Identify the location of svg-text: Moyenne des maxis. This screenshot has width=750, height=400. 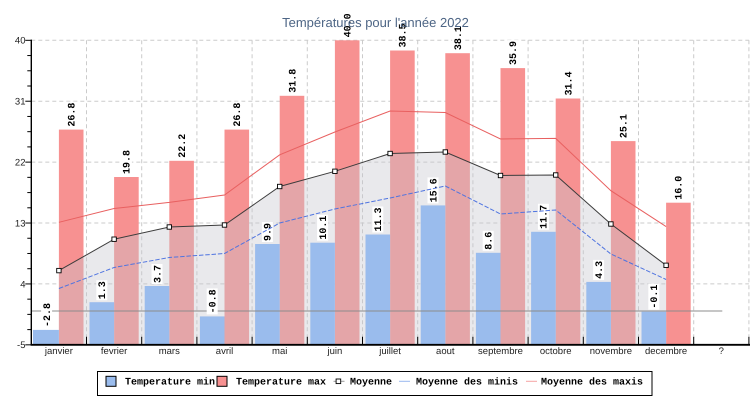
(592, 382).